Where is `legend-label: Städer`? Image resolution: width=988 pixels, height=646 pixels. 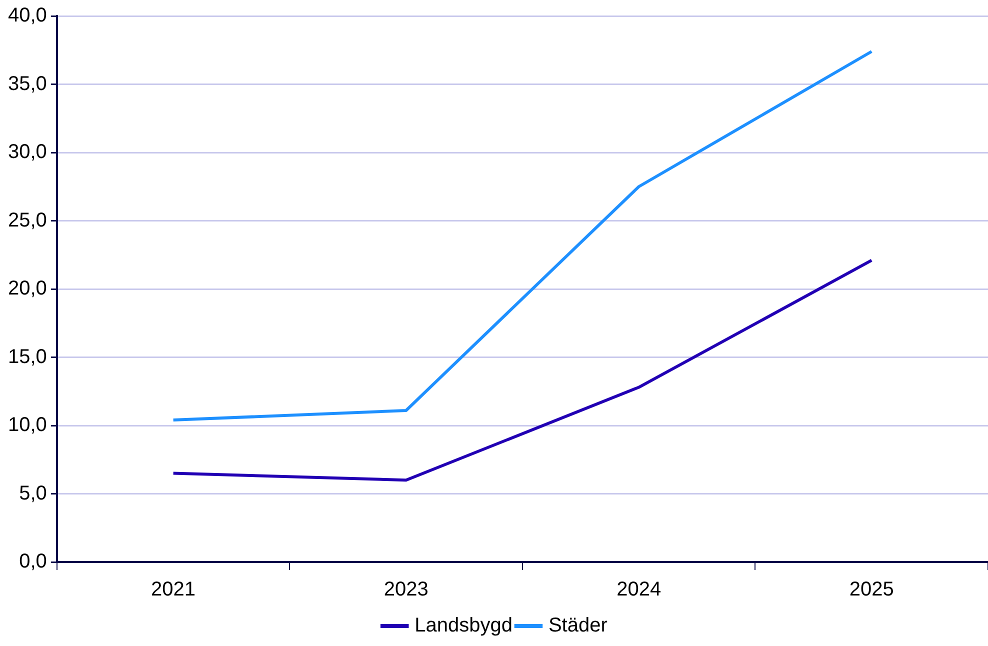
legend-label: Städer is located at coordinates (578, 625).